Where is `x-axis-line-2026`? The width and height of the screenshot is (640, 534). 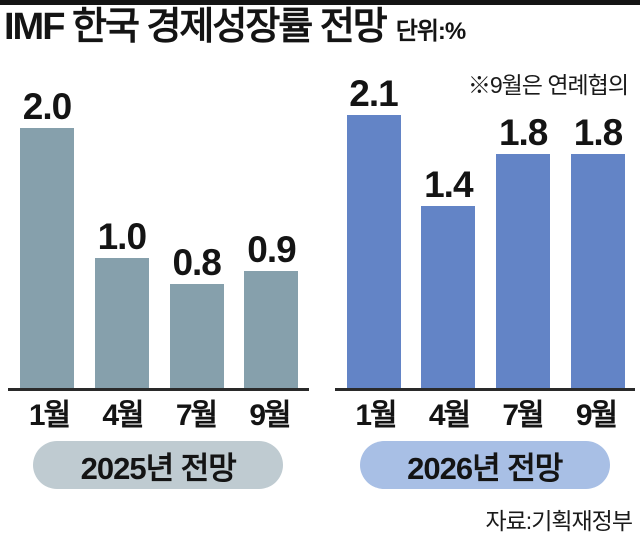 x-axis-line-2026 is located at coordinates (484, 389).